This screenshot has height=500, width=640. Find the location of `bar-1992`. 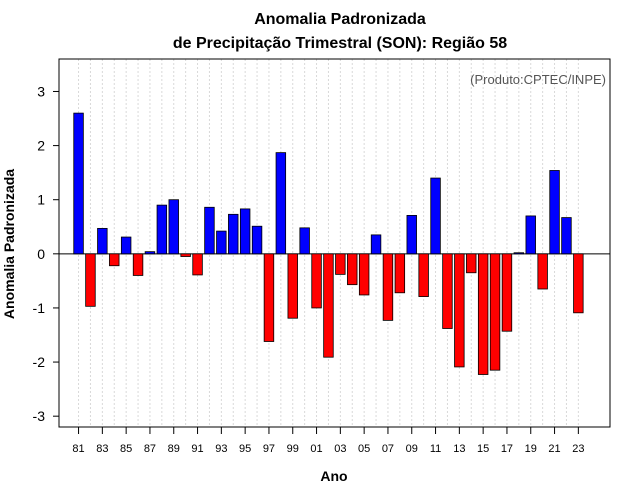

bar-1992 is located at coordinates (209, 230).